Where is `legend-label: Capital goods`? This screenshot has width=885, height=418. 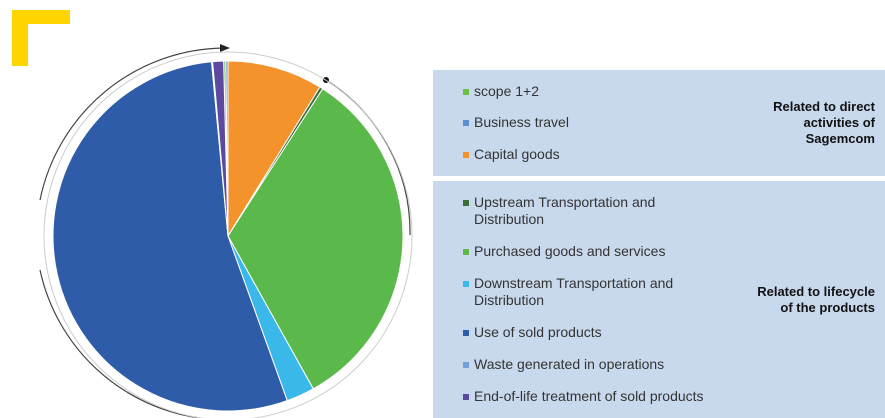 legend-label: Capital goods is located at coordinates (517, 153).